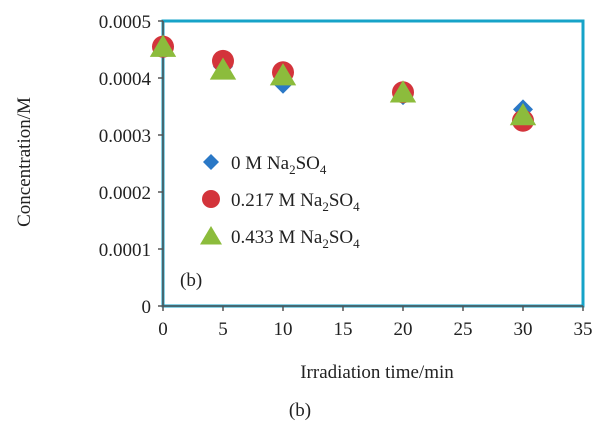  What do you see at coordinates (163, 329) in the screenshot?
I see `x-tick-label: 0` at bounding box center [163, 329].